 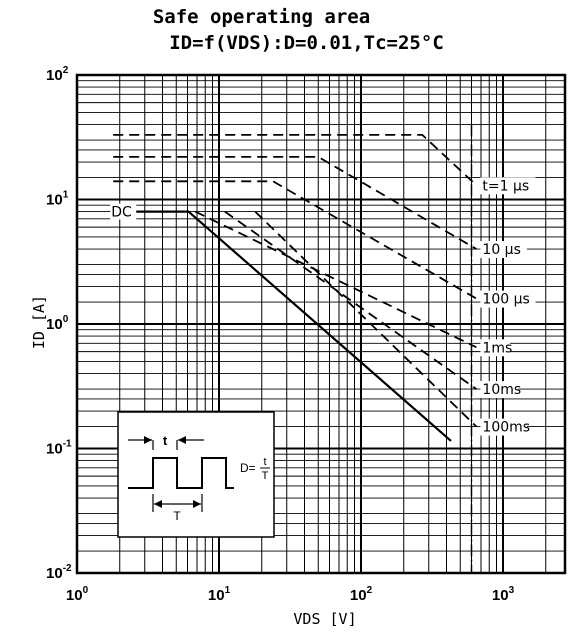 I want to click on series-100ms-line, so click(x=366, y=319).